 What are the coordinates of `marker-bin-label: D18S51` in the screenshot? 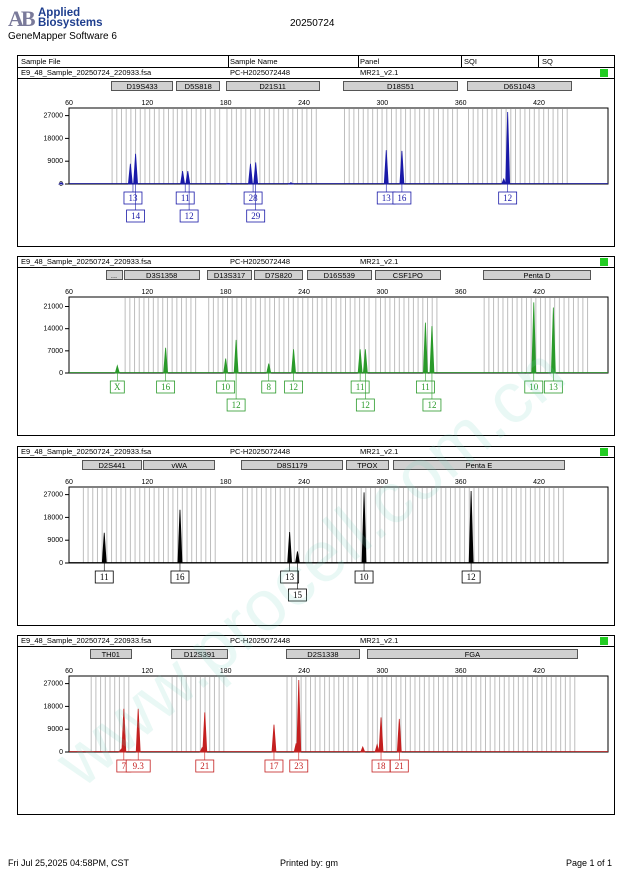 It's located at (401, 86).